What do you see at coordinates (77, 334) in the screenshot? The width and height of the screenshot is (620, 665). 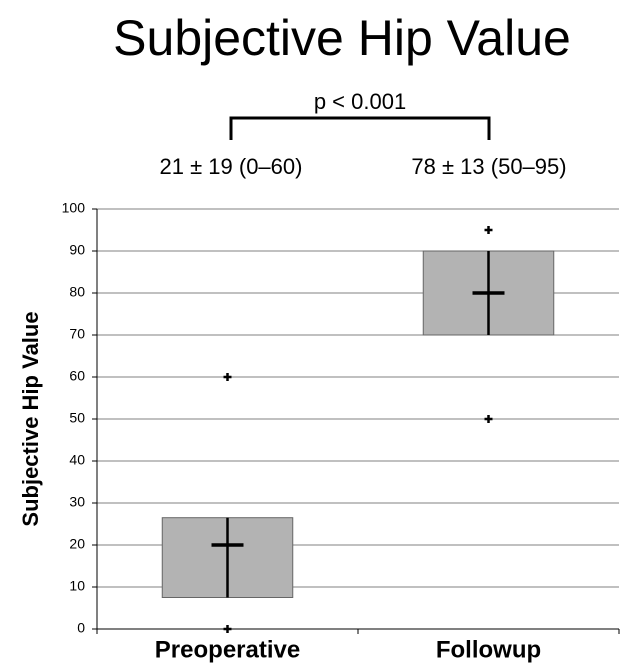 I see `y-tick-label: 70` at bounding box center [77, 334].